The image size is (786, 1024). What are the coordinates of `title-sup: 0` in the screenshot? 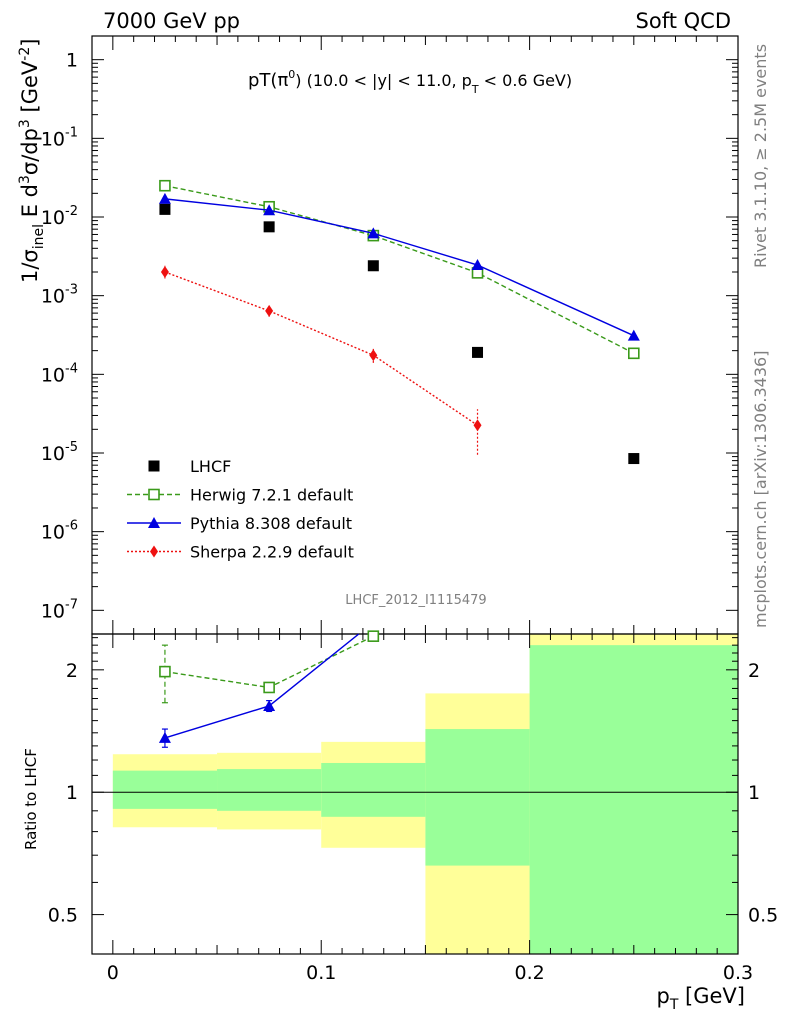 It's located at (291, 74).